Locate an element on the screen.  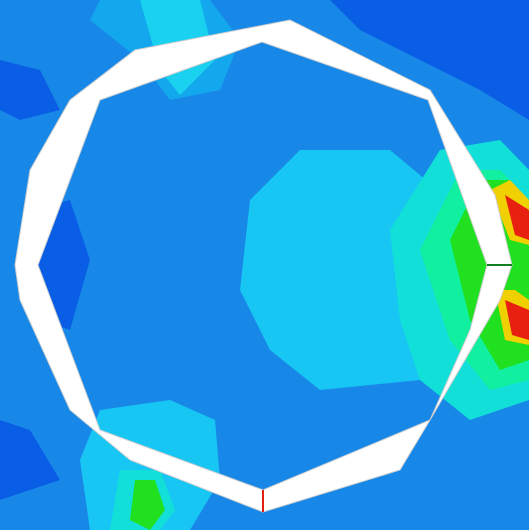
field-red-upper is located at coordinates (517, 217).